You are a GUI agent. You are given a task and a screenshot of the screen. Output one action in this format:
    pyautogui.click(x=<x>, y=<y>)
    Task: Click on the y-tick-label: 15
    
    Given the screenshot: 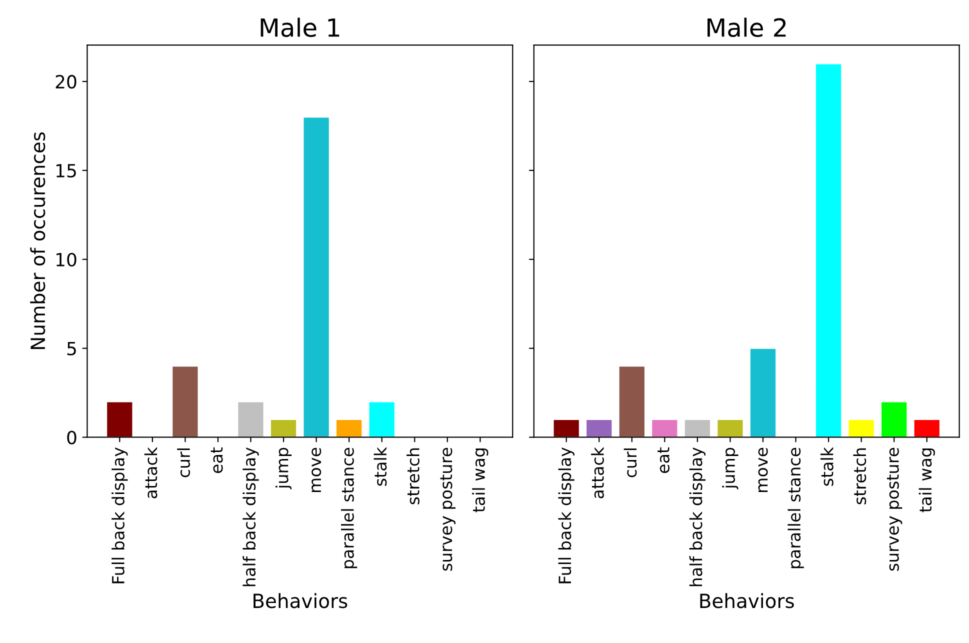 What is the action you would take?
    pyautogui.click(x=66, y=171)
    